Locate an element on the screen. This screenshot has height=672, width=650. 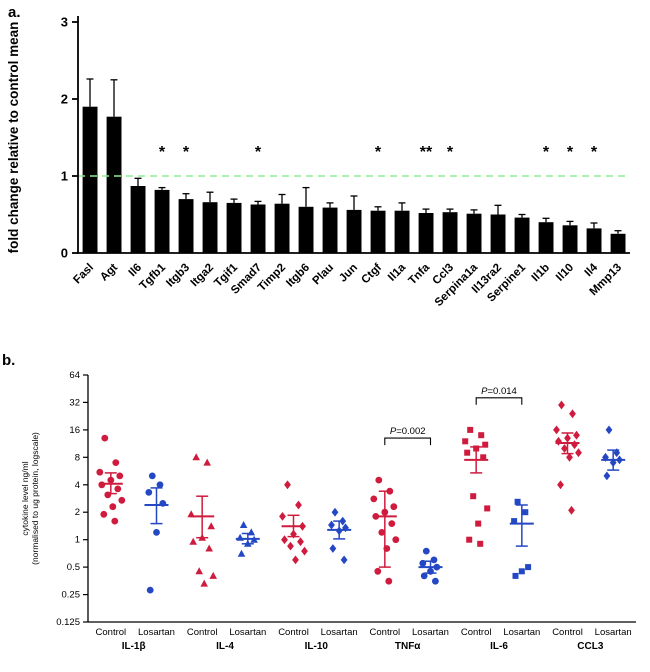
x-tick-label: Tgfb1 is located at coordinates (152, 276).